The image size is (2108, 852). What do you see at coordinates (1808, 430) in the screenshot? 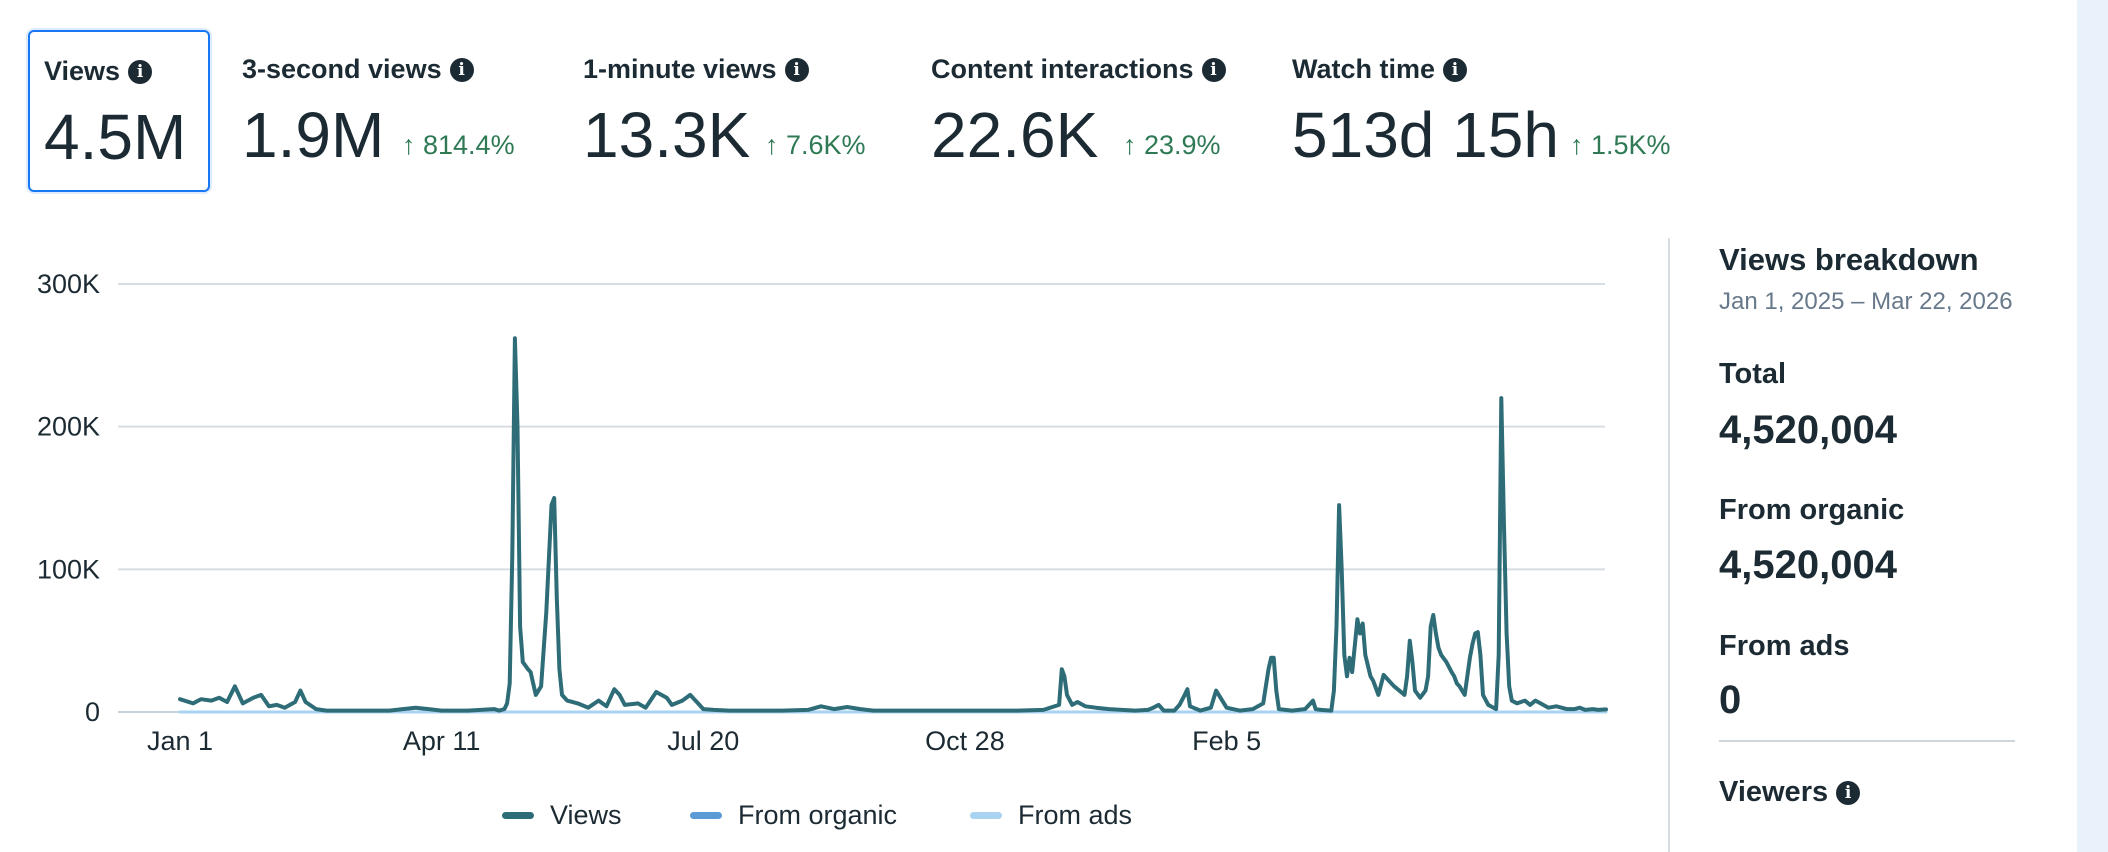
I see `total-value: 4,520,004` at bounding box center [1808, 430].